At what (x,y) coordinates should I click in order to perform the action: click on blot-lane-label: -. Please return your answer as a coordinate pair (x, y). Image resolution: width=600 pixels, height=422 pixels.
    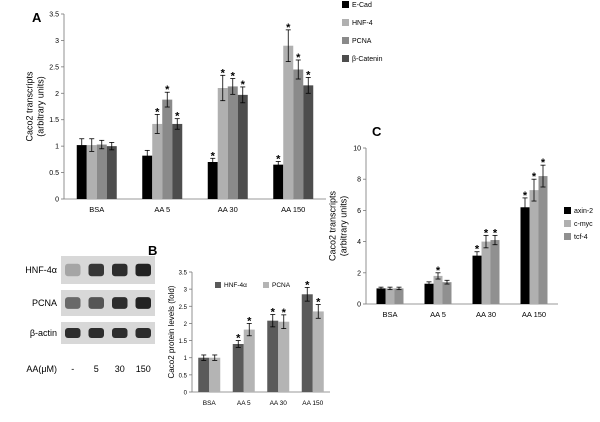
    Looking at the image, I should click on (72, 369).